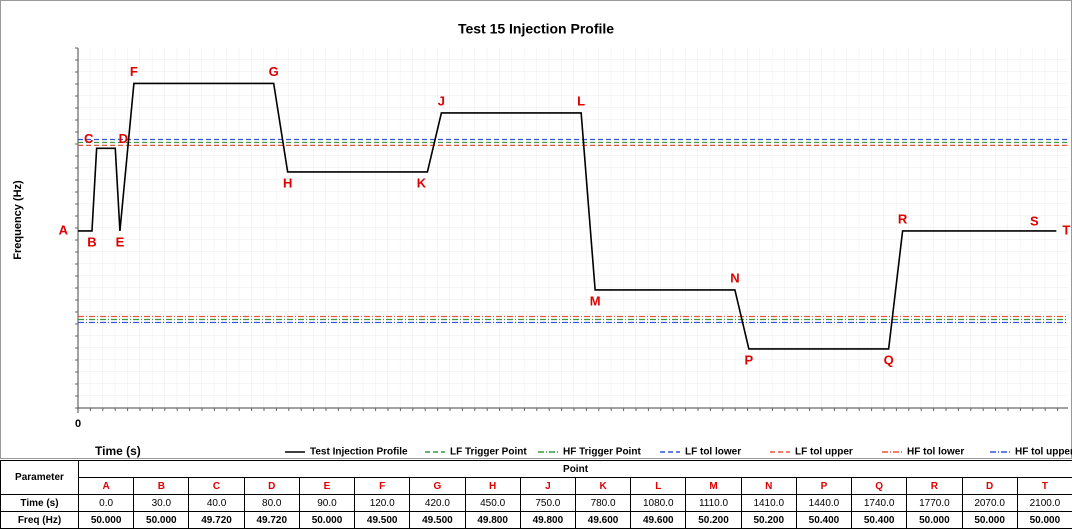 The height and width of the screenshot is (531, 1072). Describe the element at coordinates (492, 503) in the screenshot. I see `table-cell: 450.0` at that location.